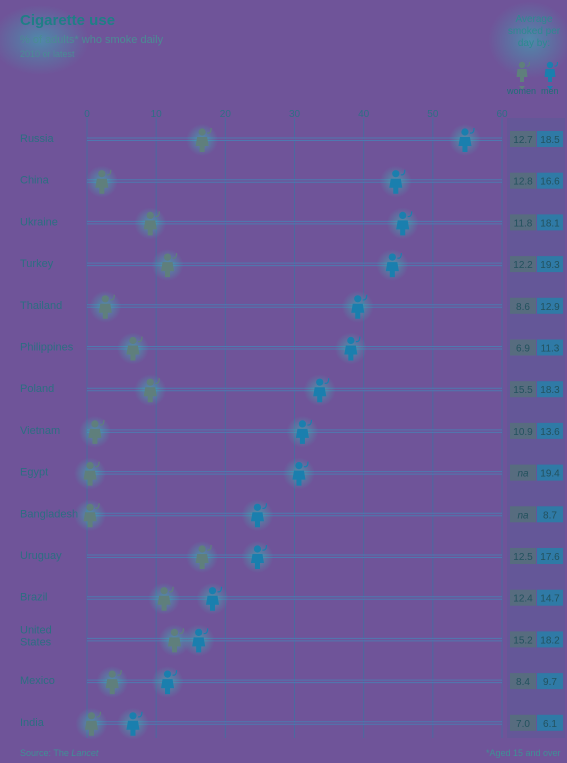  I want to click on country-label: Thailand, so click(41, 306).